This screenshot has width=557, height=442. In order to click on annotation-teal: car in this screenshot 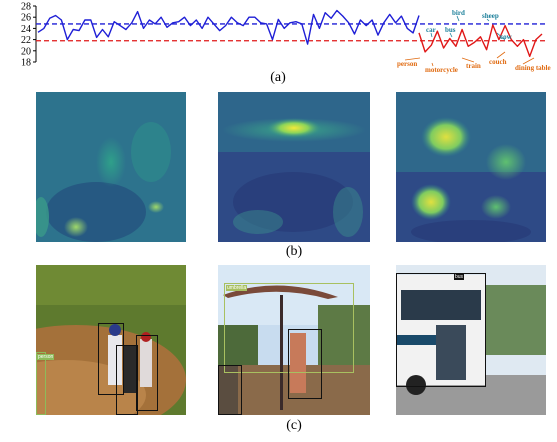, I will do `click(431, 30)`.